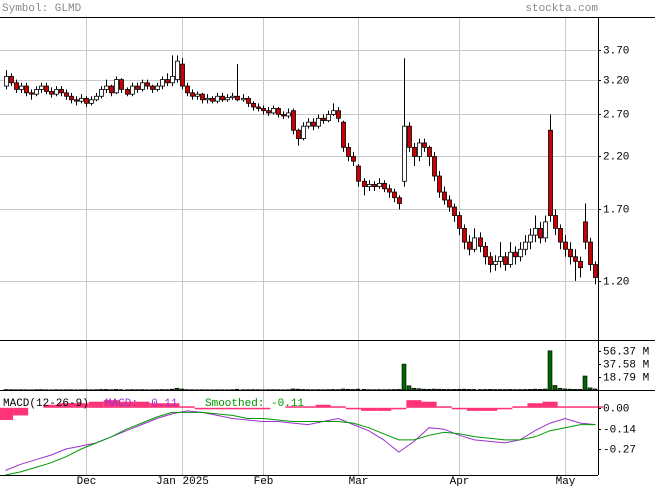 This screenshot has height=486, width=655. Describe the element at coordinates (616, 210) in the screenshot. I see `y-tick-label: 1.70` at that location.